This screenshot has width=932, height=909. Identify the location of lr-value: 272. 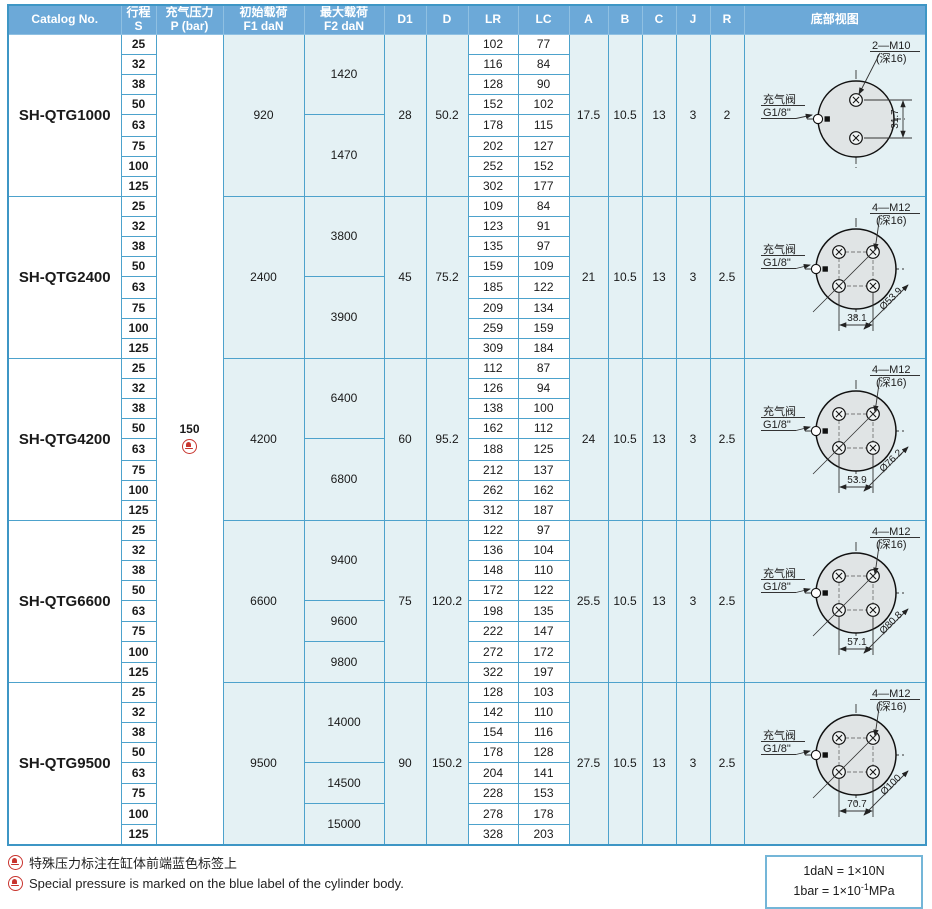
(493, 651).